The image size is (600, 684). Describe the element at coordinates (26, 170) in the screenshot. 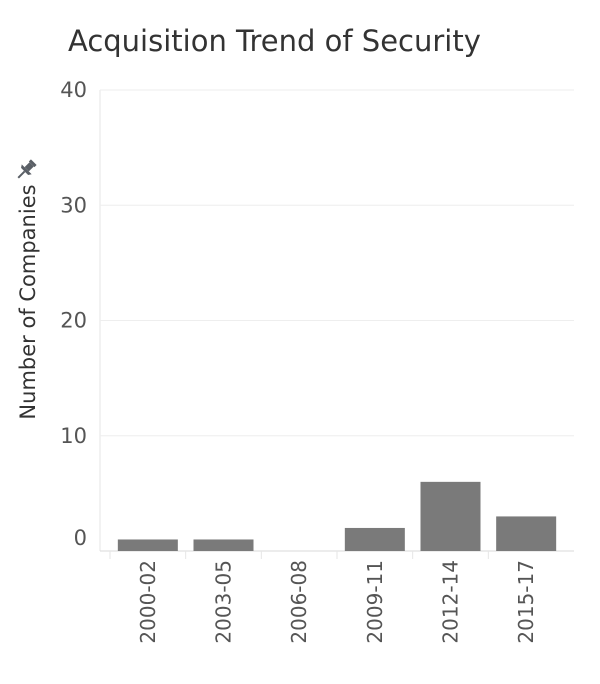

I see `pin-icon` at that location.